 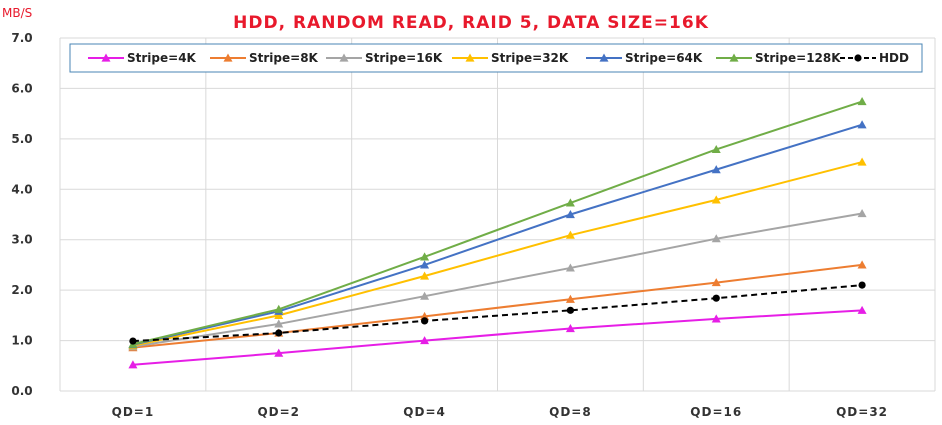 I want to click on legend-item: Stripe=64K, so click(x=644, y=58).